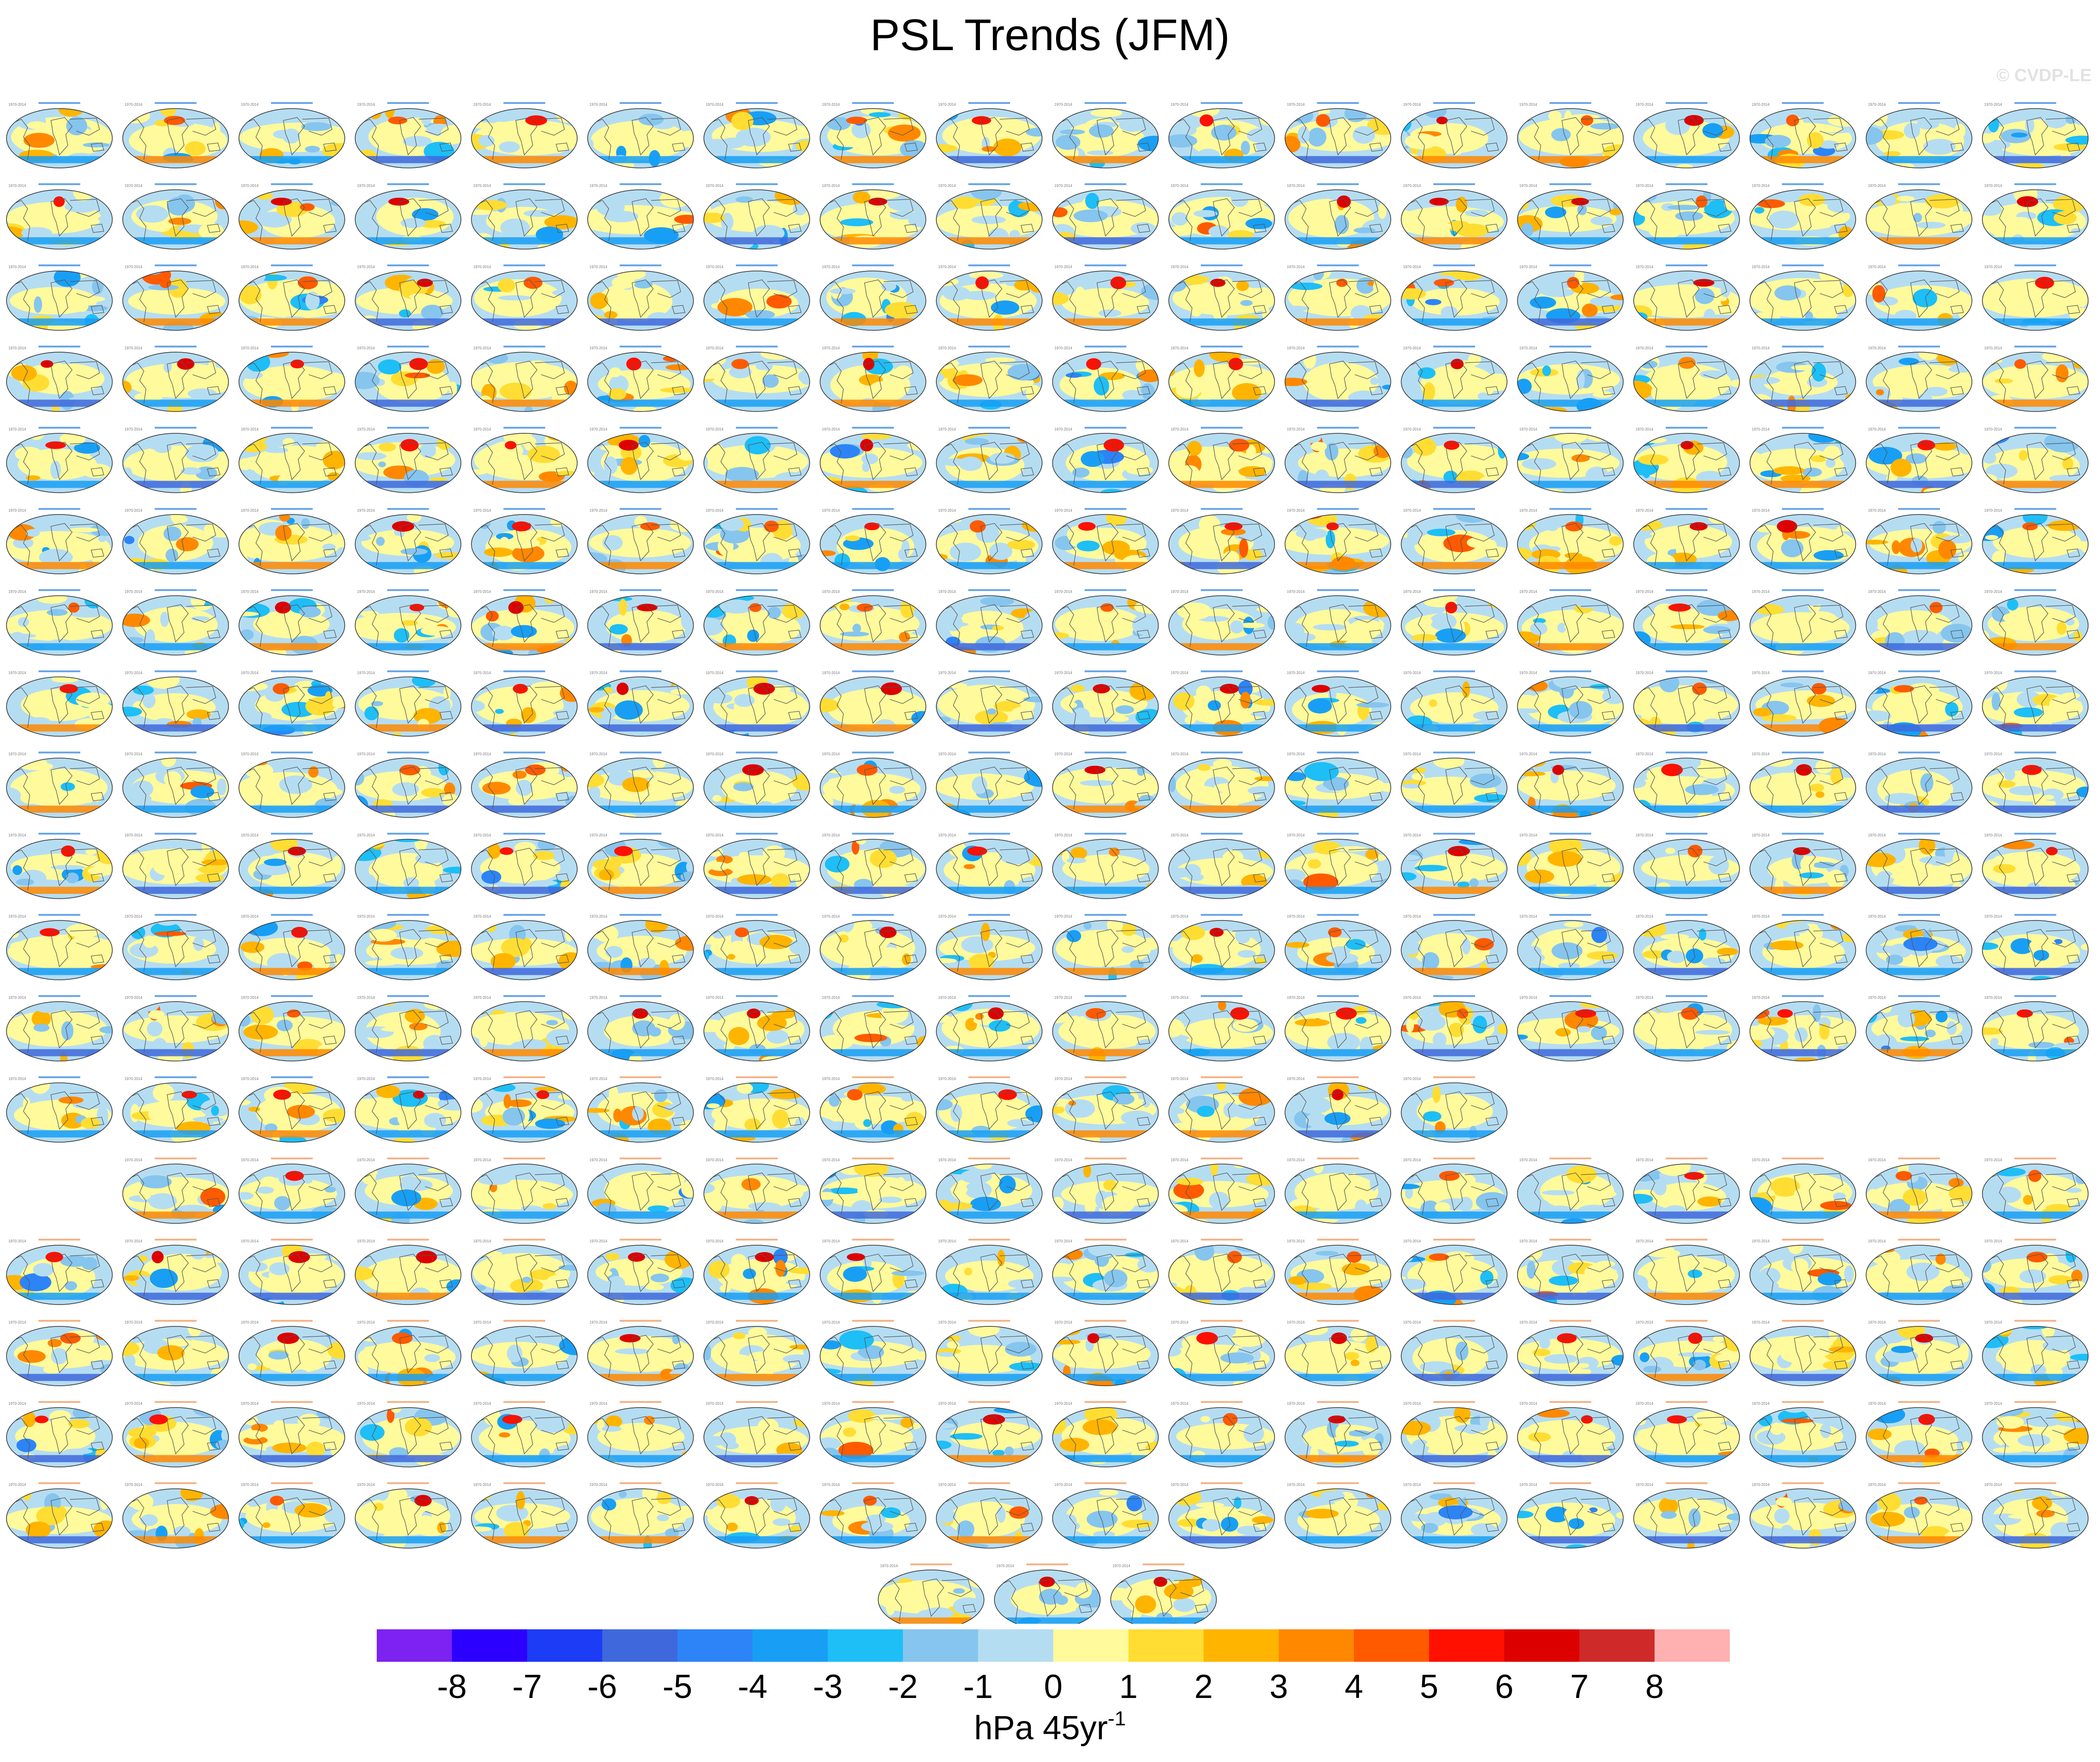 The image size is (2100, 1762). I want to click on colorbar-tick-label: 3, so click(1279, 1686).